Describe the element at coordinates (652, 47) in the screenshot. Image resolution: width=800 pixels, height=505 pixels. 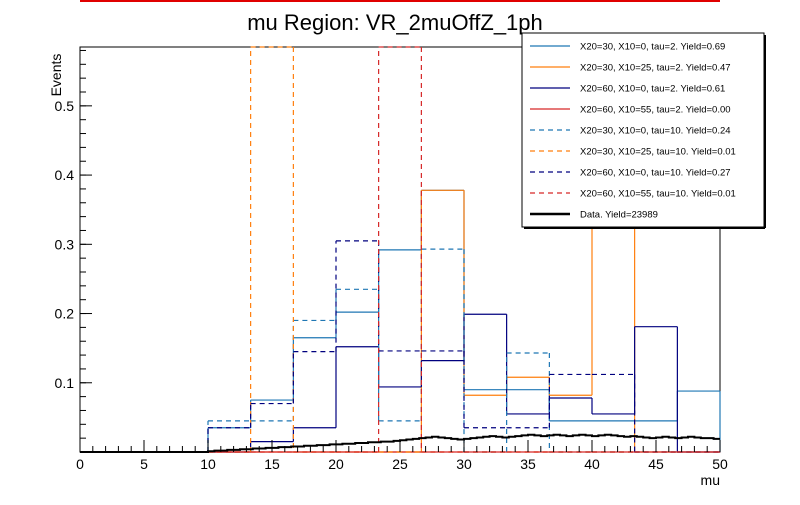
I see `legend-label: X20=30, X10=0, tau=2. Yield=0.69` at that location.